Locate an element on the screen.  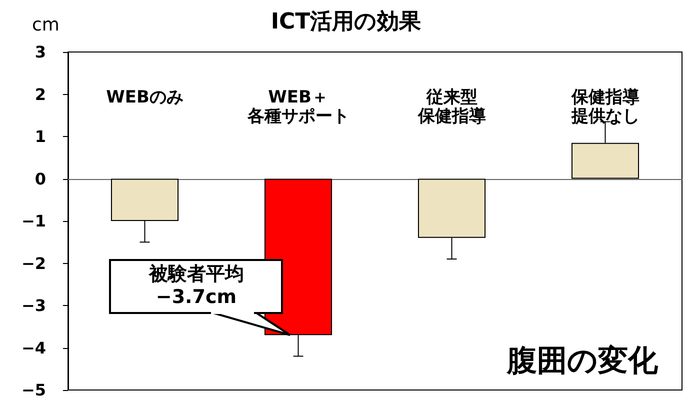
chart-title: ICT活用の効果 is located at coordinates (346, 22).